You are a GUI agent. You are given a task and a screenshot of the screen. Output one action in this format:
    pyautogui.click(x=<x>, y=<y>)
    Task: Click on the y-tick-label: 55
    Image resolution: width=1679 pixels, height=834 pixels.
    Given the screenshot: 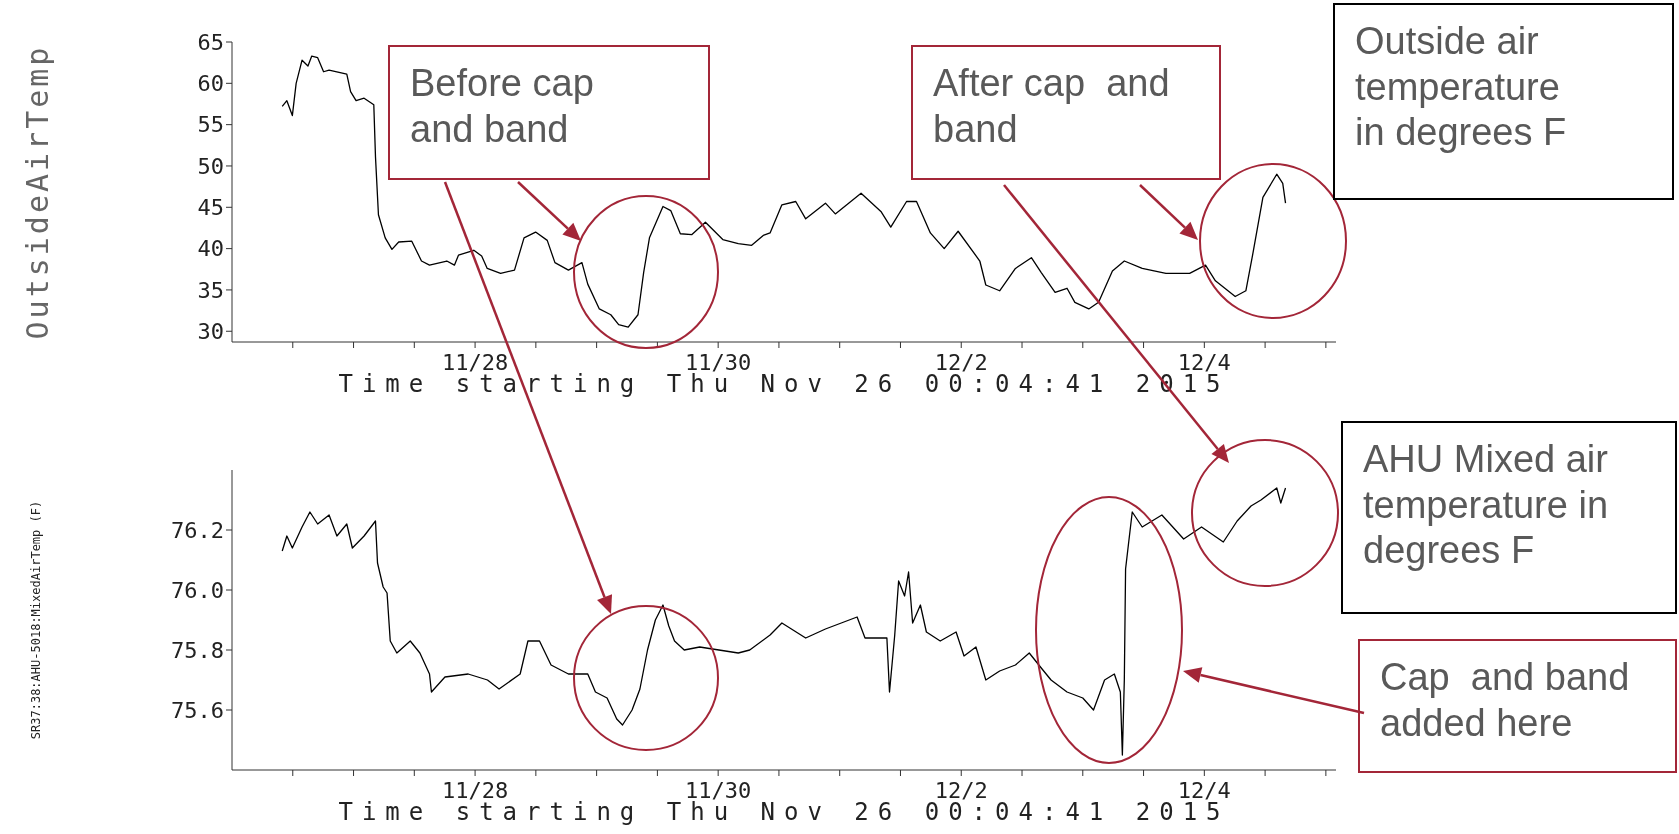 What is the action you would take?
    pyautogui.click(x=210, y=125)
    